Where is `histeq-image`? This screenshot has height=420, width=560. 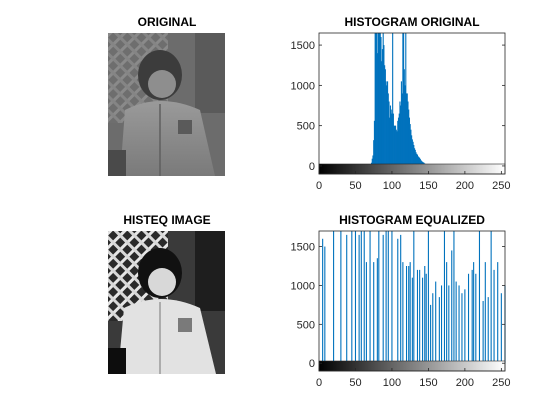 histeq-image is located at coordinates (166, 302).